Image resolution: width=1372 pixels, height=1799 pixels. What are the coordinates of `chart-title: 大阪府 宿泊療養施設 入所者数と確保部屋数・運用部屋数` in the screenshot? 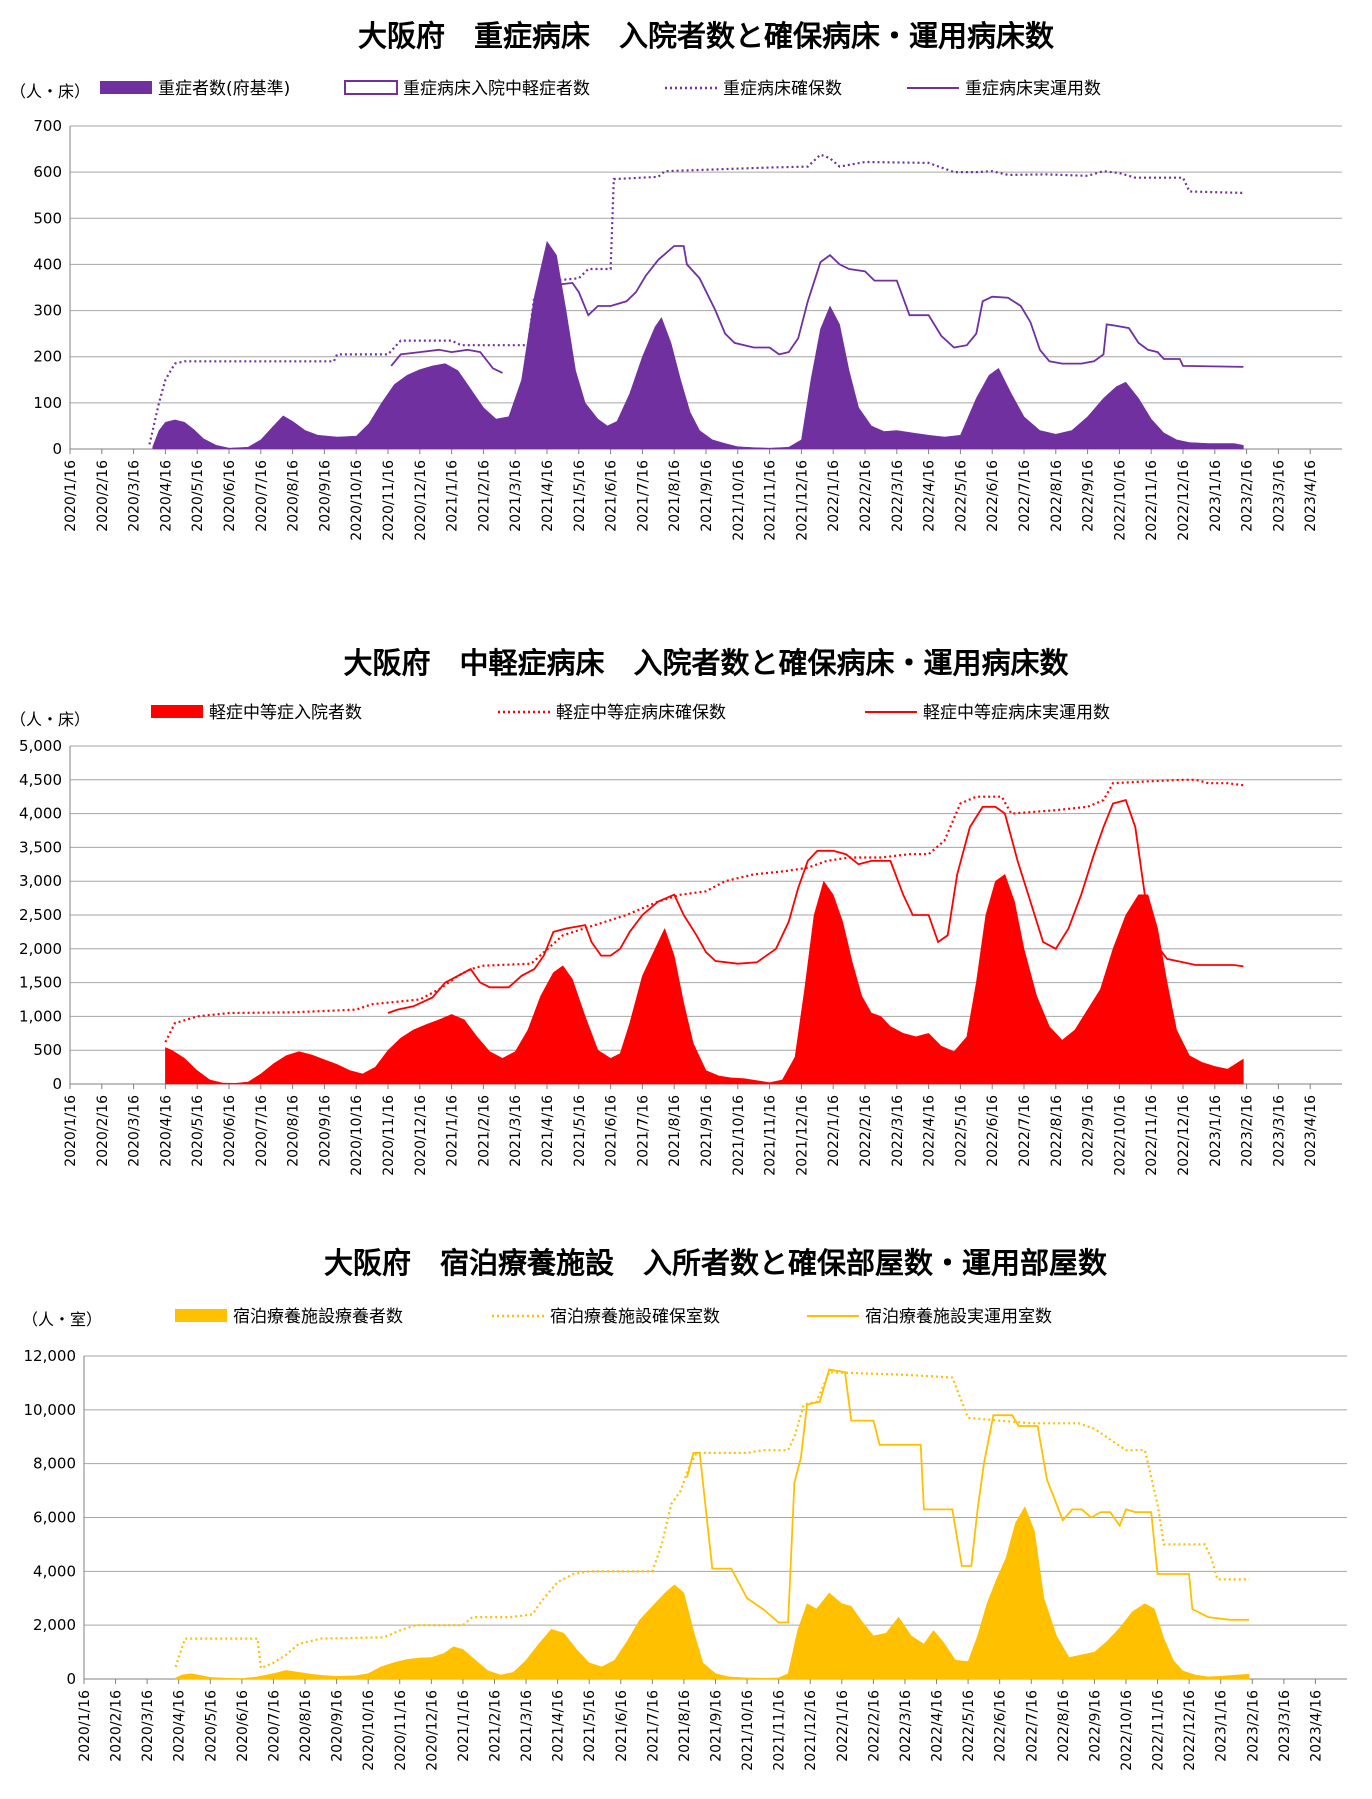 It's located at (716, 1263).